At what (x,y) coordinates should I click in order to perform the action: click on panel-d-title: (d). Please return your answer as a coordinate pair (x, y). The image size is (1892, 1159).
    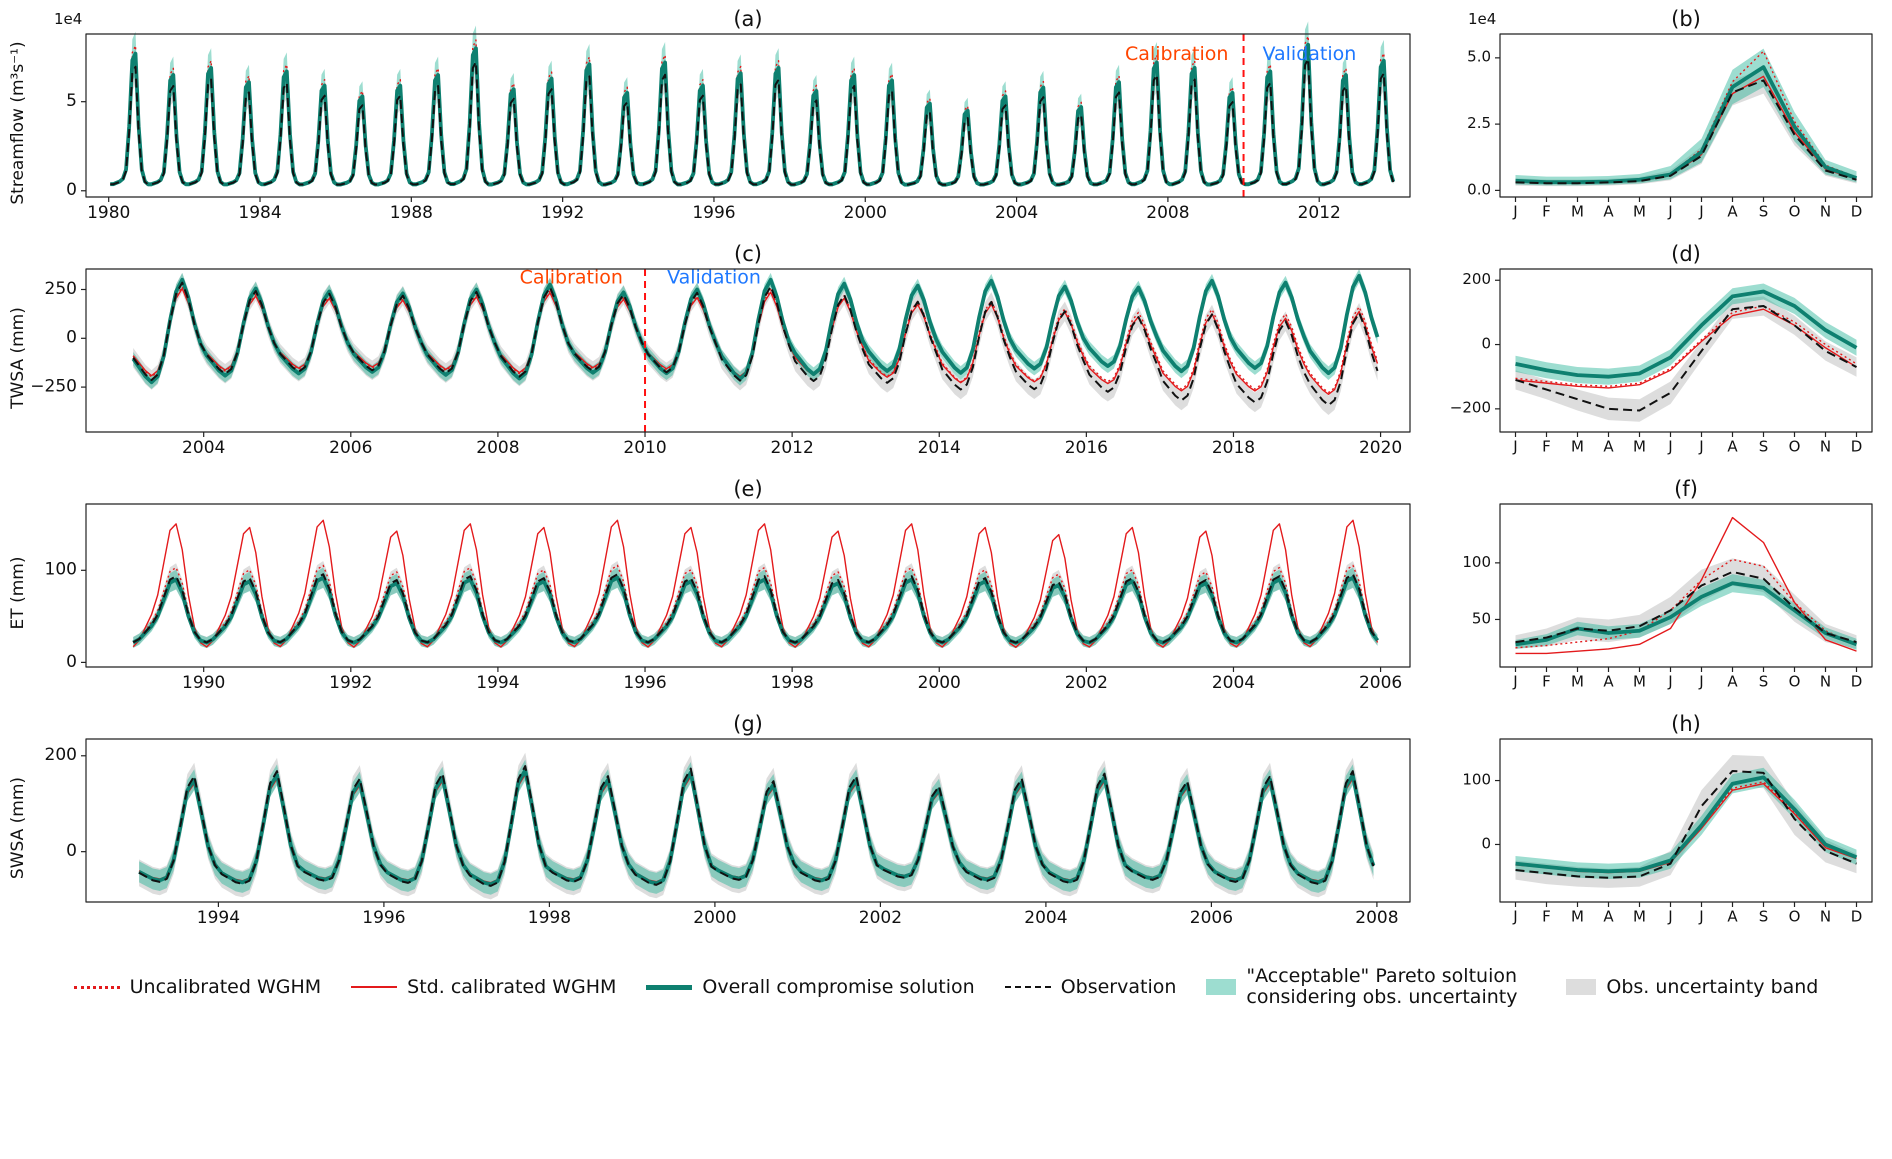
    Looking at the image, I should click on (1686, 254).